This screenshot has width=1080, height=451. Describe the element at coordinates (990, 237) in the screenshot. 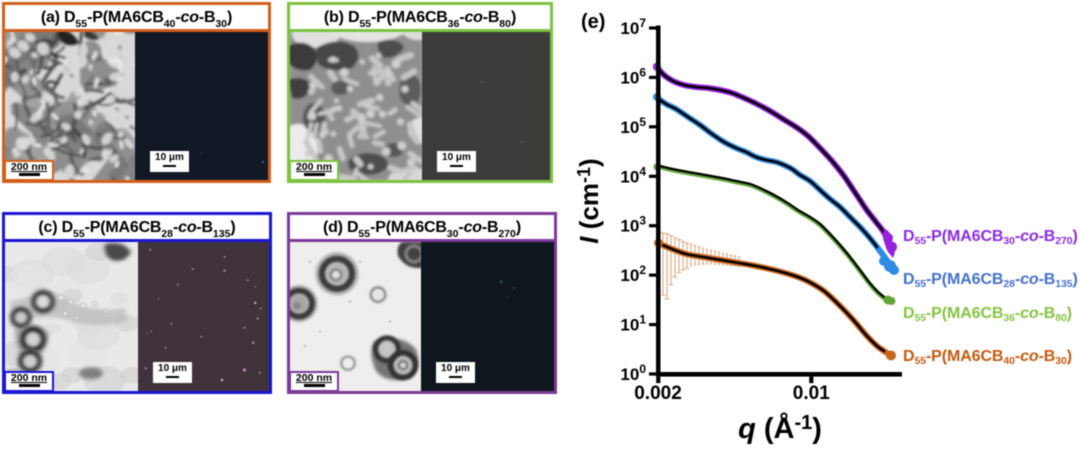

I see `svg-text: D55-P(MA6CB30-co-B270)` at that location.